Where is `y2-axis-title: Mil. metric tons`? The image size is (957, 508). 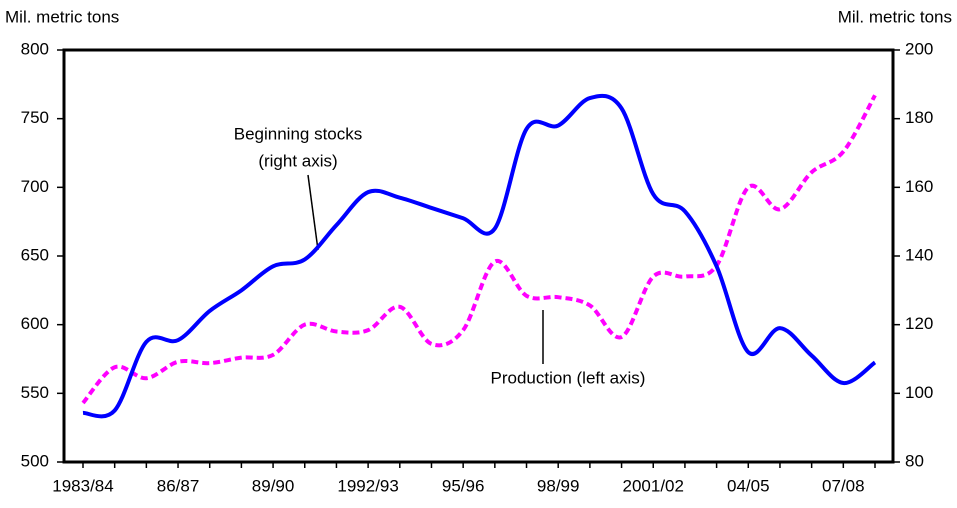 y2-axis-title: Mil. metric tons is located at coordinates (895, 16).